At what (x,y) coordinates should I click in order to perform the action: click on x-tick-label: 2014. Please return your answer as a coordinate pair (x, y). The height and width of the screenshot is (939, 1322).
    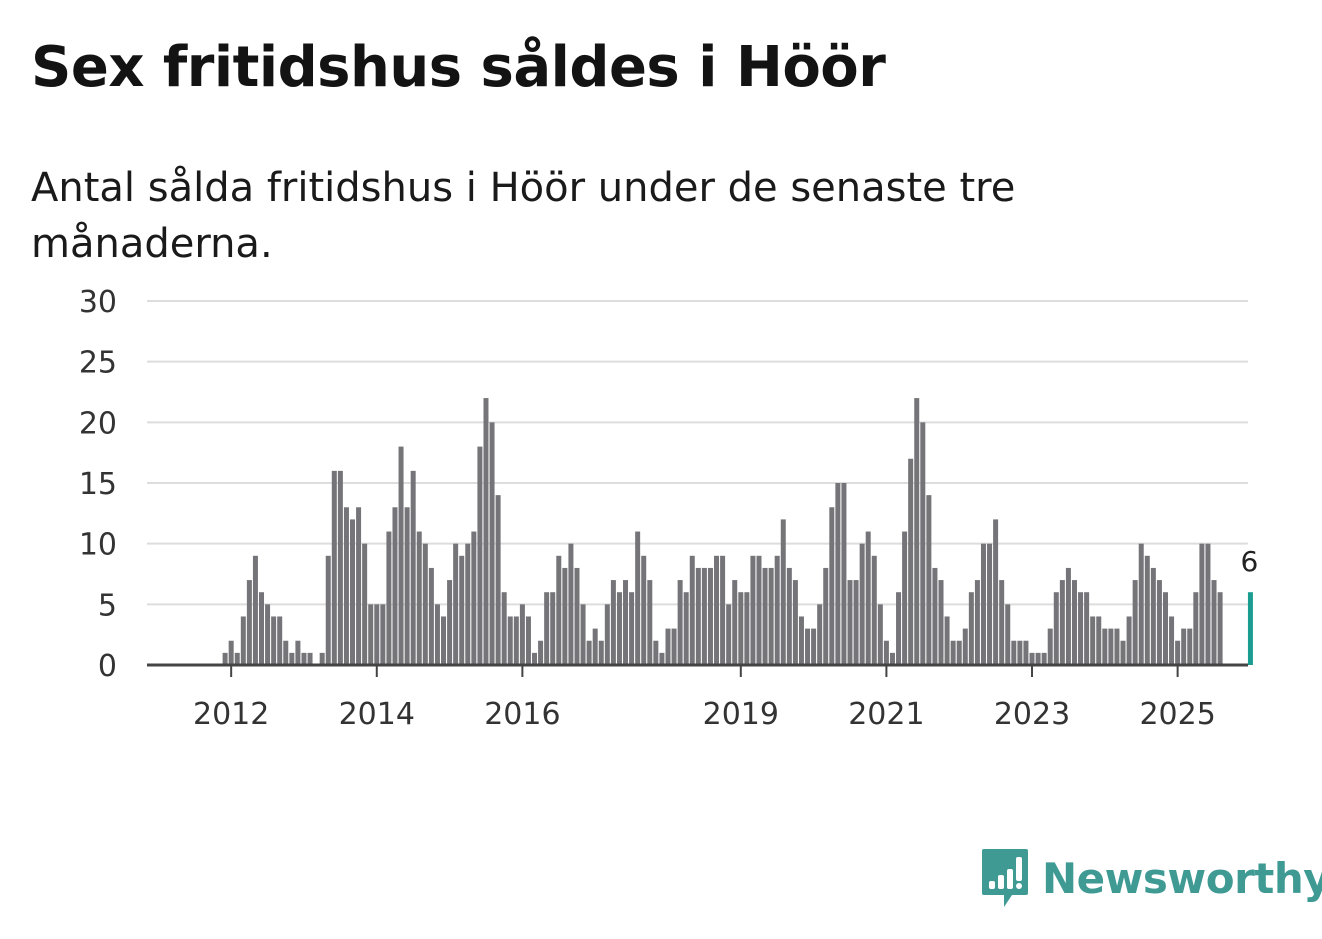
    Looking at the image, I should click on (377, 714).